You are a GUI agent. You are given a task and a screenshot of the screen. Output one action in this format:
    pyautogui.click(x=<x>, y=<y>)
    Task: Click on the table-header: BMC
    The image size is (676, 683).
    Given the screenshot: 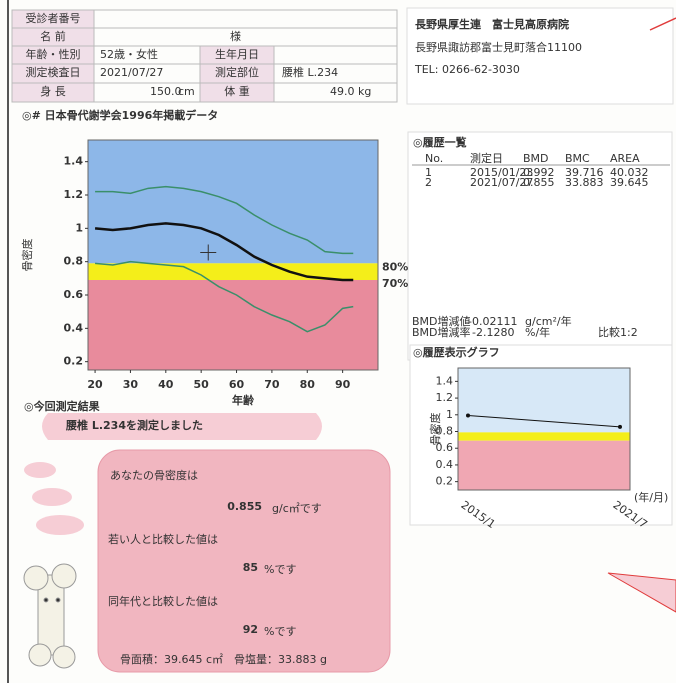 What is the action you would take?
    pyautogui.click(x=577, y=158)
    